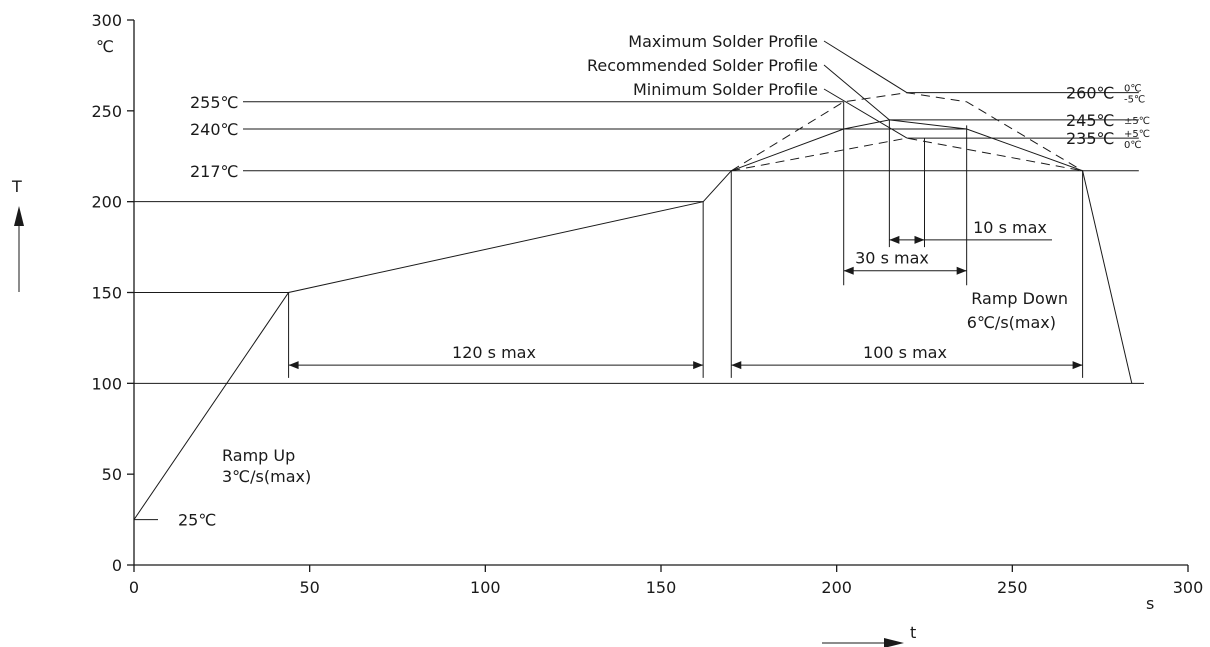 This screenshot has width=1210, height=647. Describe the element at coordinates (117, 565) in the screenshot. I see `y-tick-label: 0` at that location.